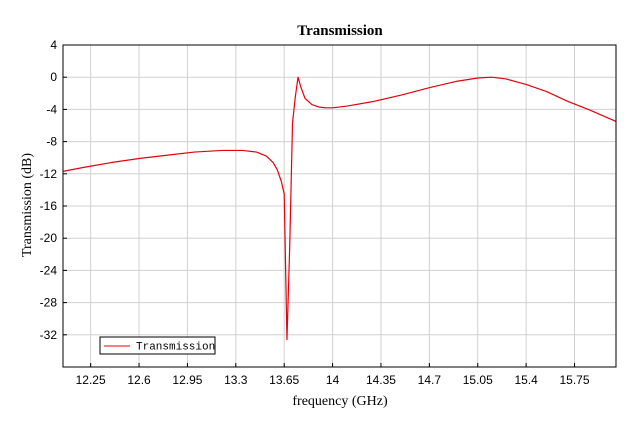 The image size is (640, 423). I want to click on legend-label-transmission: Transmission, so click(175, 348).